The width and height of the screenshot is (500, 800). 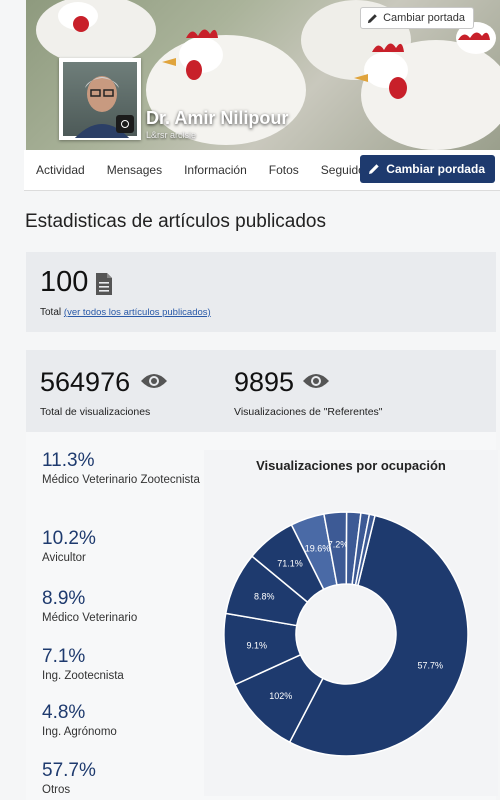 I want to click on page-title: Estadisticas de artículos publicados, so click(x=175, y=221).